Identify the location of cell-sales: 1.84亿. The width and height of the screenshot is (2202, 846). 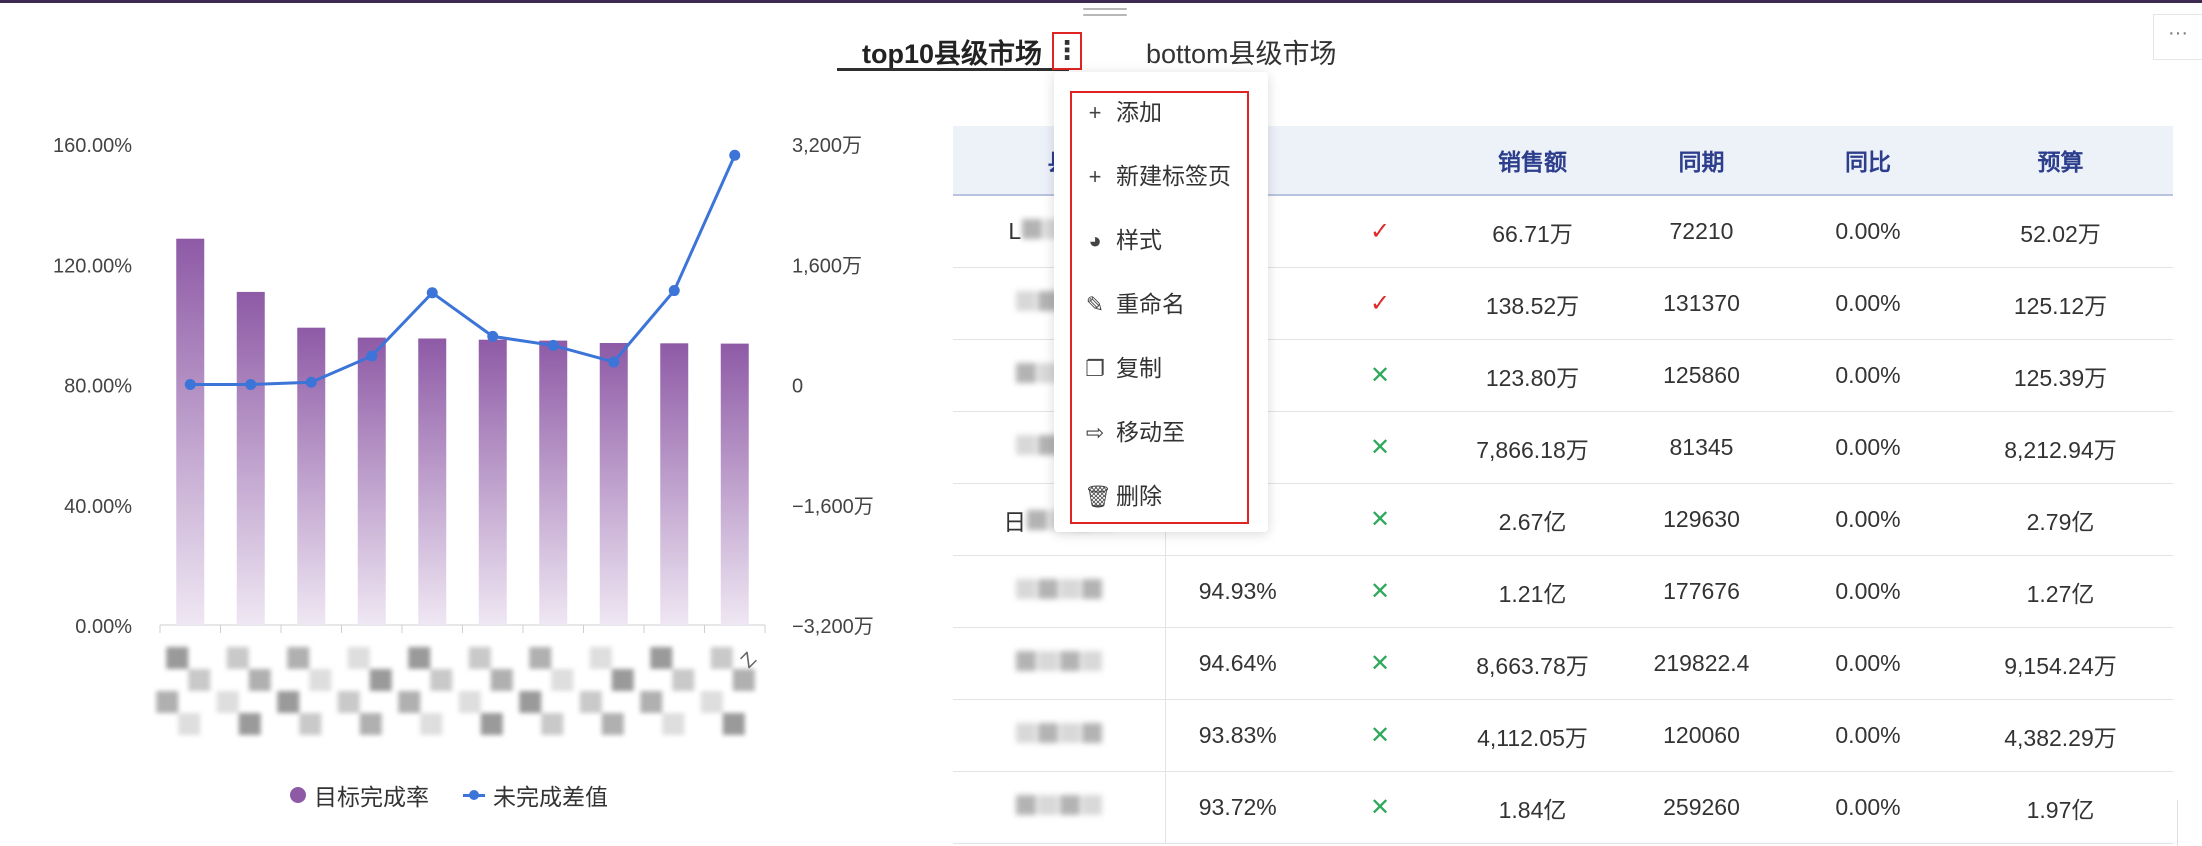
(1532, 807).